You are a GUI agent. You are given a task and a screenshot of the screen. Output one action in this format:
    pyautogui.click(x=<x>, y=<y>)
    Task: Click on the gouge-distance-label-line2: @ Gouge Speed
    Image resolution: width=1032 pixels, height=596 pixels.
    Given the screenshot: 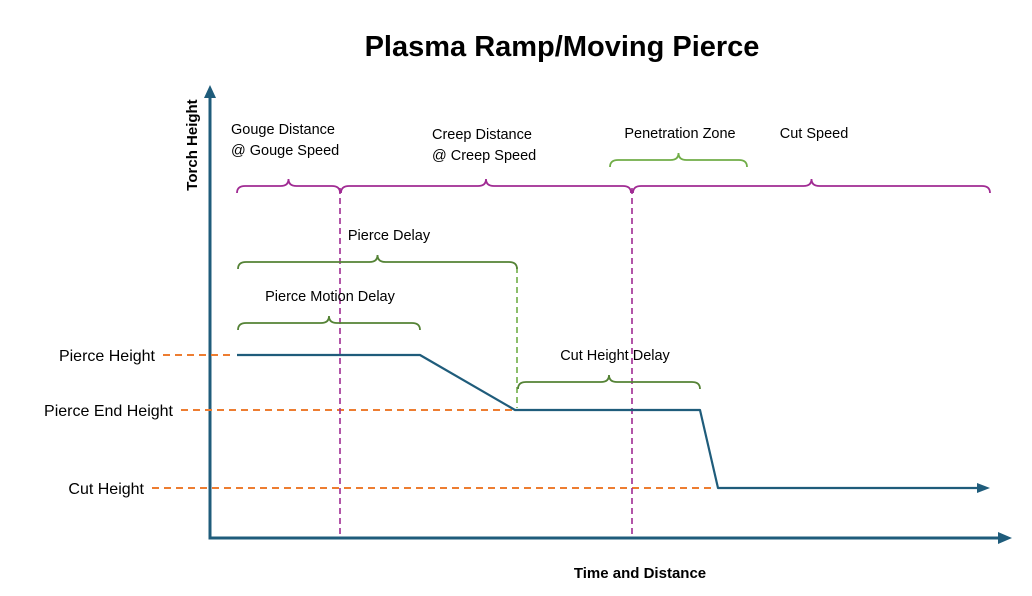 What is the action you would take?
    pyautogui.click(x=285, y=151)
    